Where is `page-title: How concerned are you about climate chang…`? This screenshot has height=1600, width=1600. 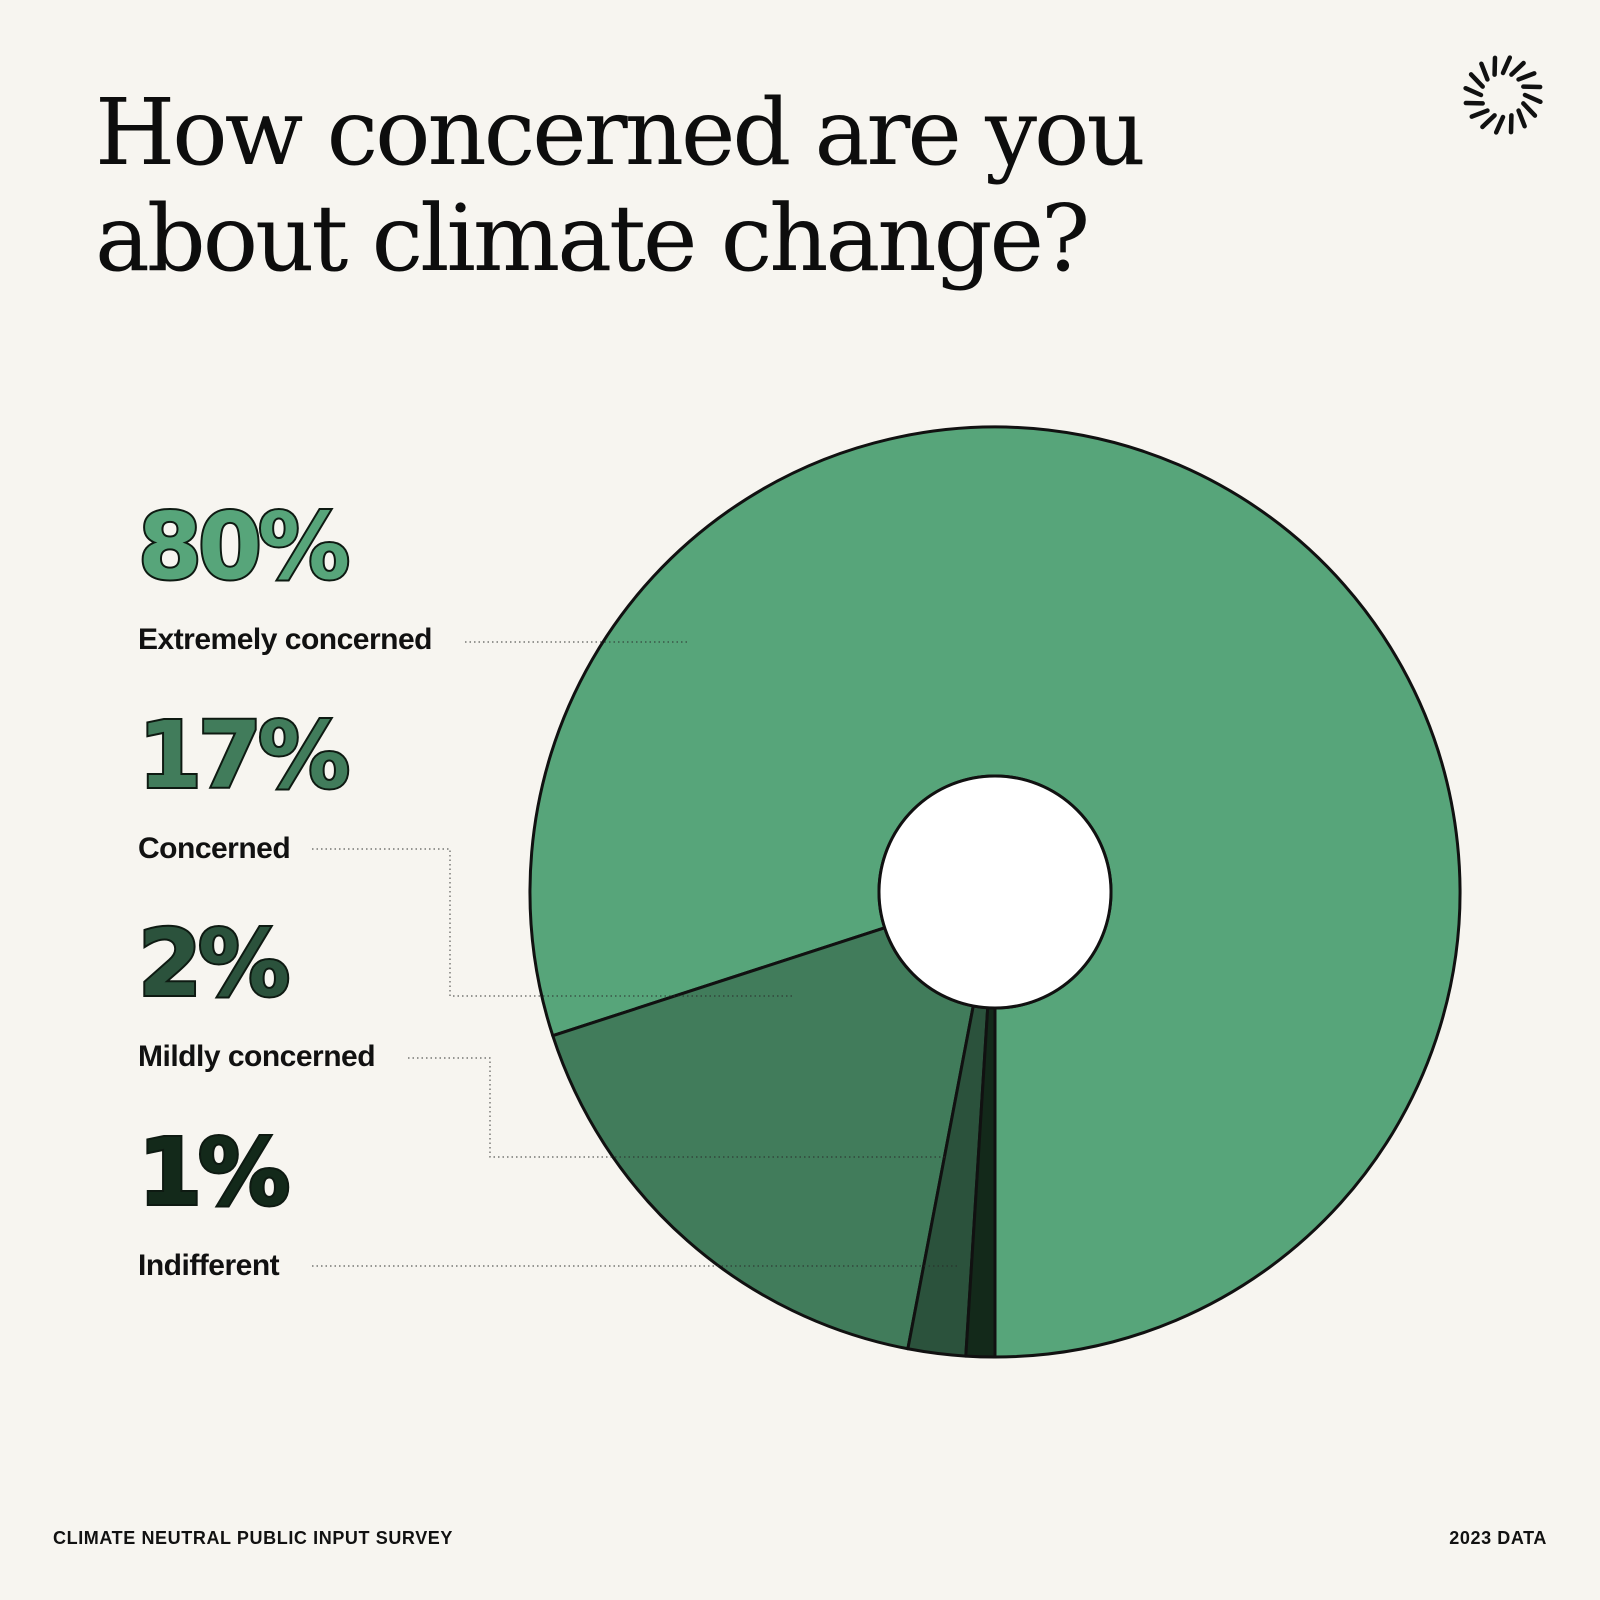
page-title: How concerned are you about climate chang… is located at coordinates (695, 186).